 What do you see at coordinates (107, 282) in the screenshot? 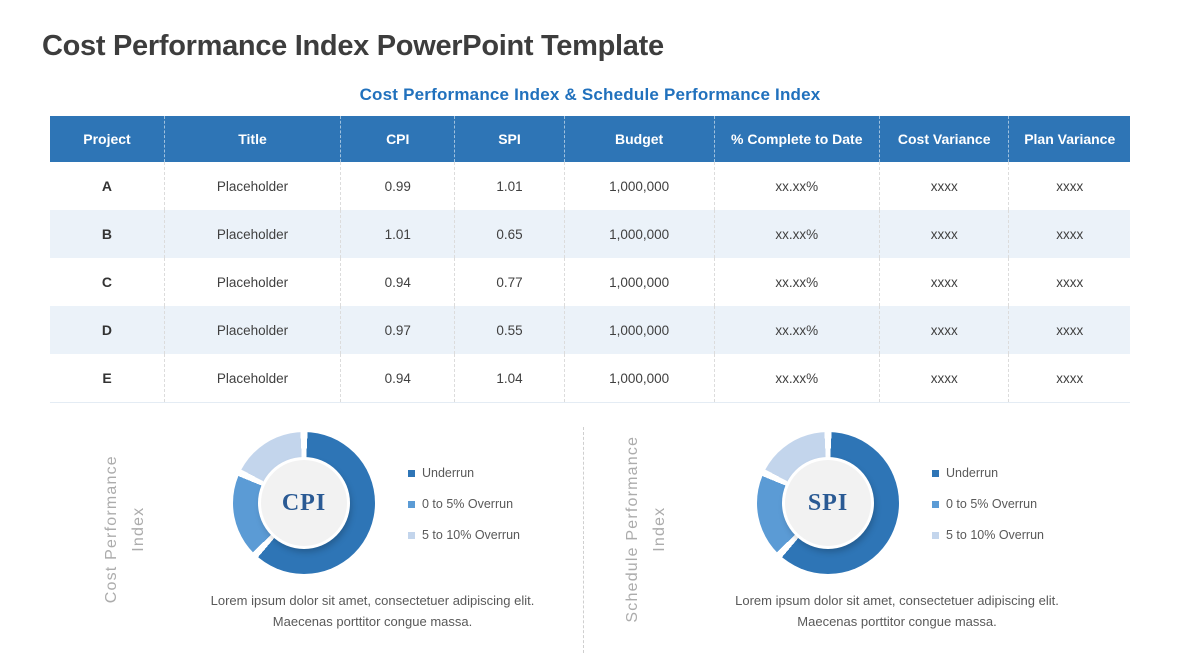
I see `cell-project: C` at bounding box center [107, 282].